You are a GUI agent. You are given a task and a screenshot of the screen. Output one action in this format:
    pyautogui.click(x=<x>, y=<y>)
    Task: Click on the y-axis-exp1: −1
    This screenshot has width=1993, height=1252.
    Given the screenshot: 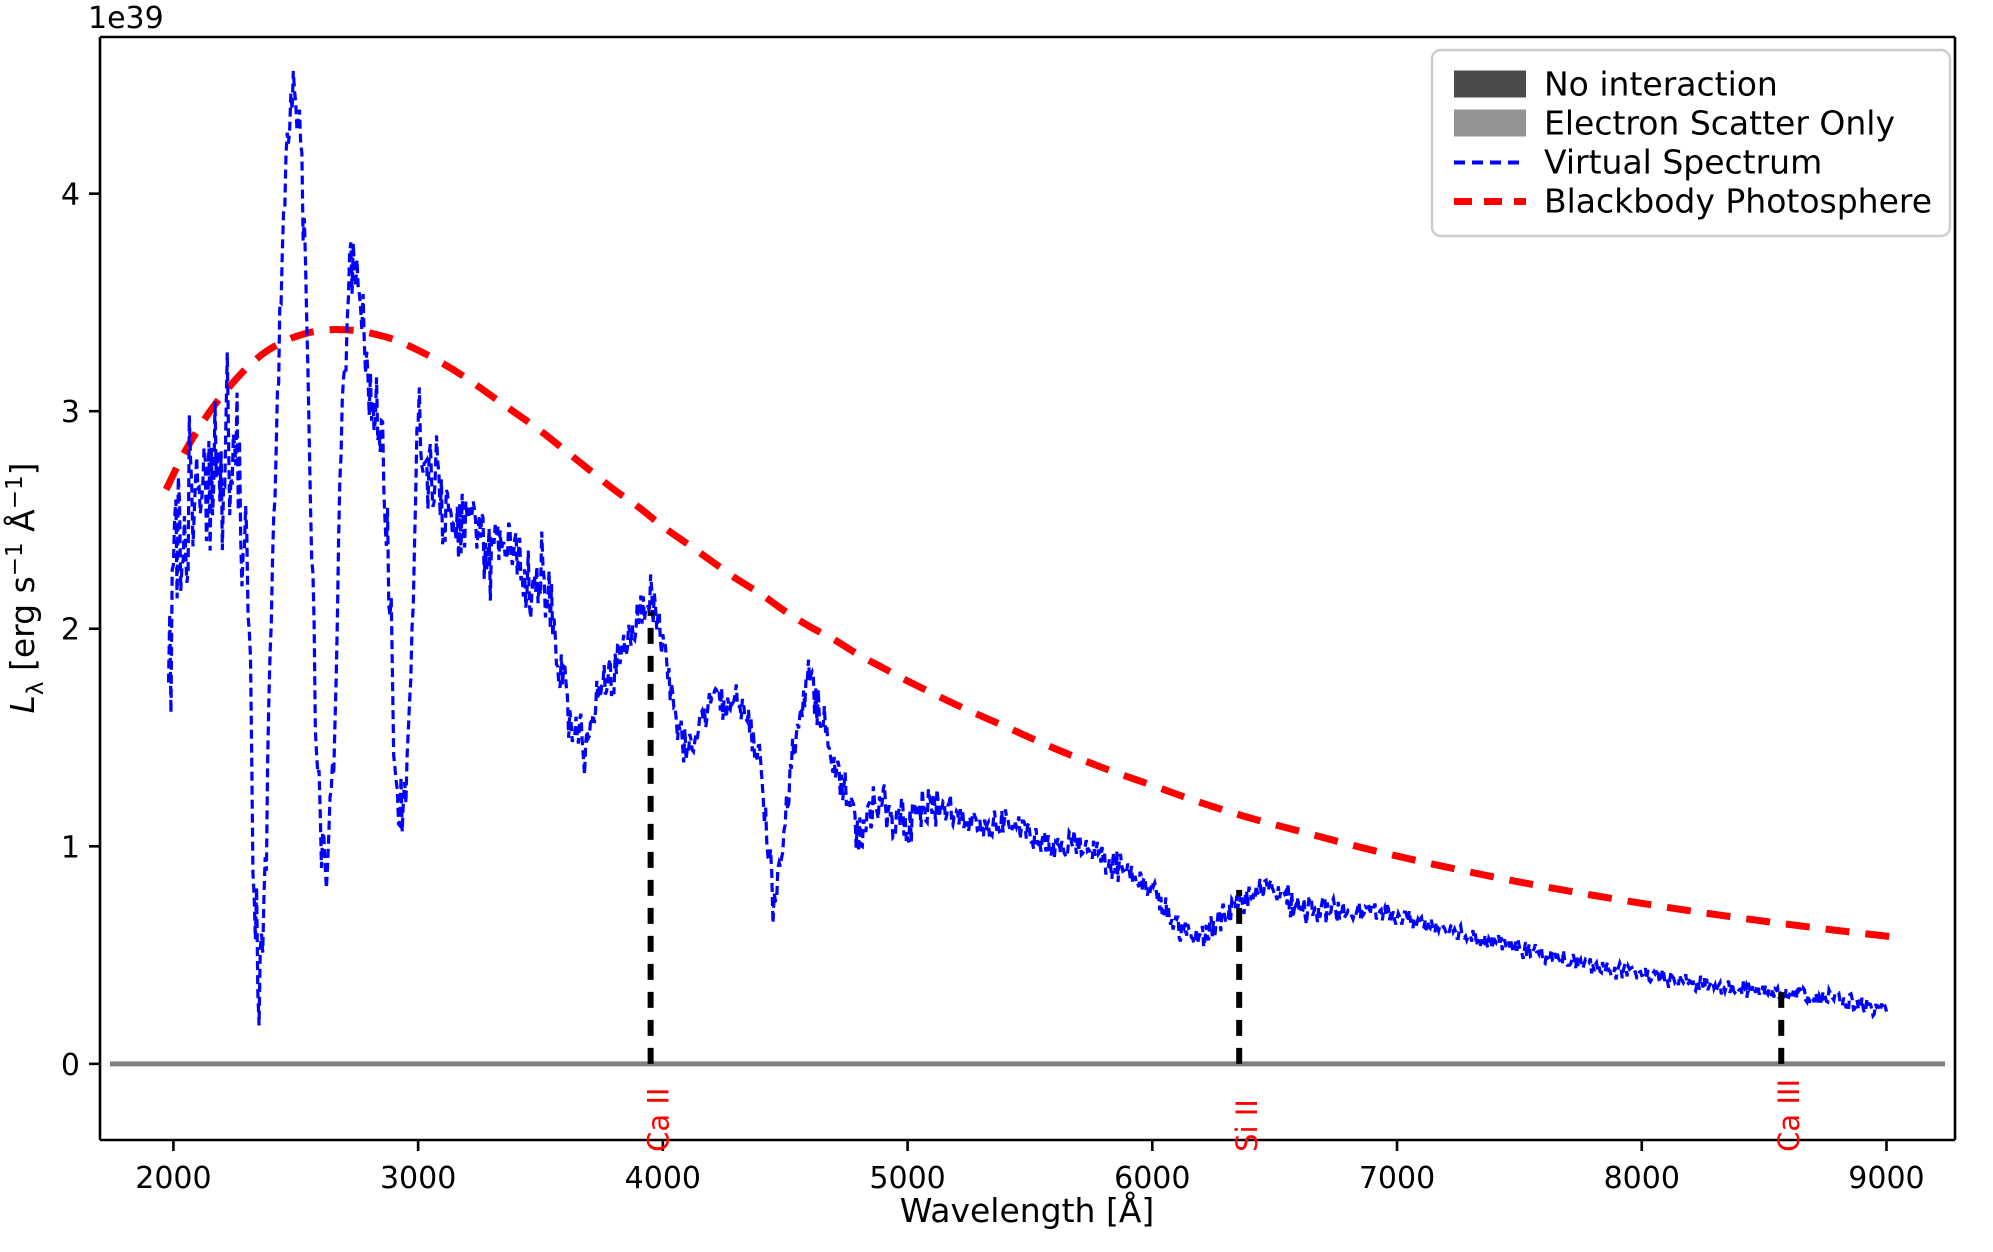 What is the action you would take?
    pyautogui.click(x=15, y=559)
    